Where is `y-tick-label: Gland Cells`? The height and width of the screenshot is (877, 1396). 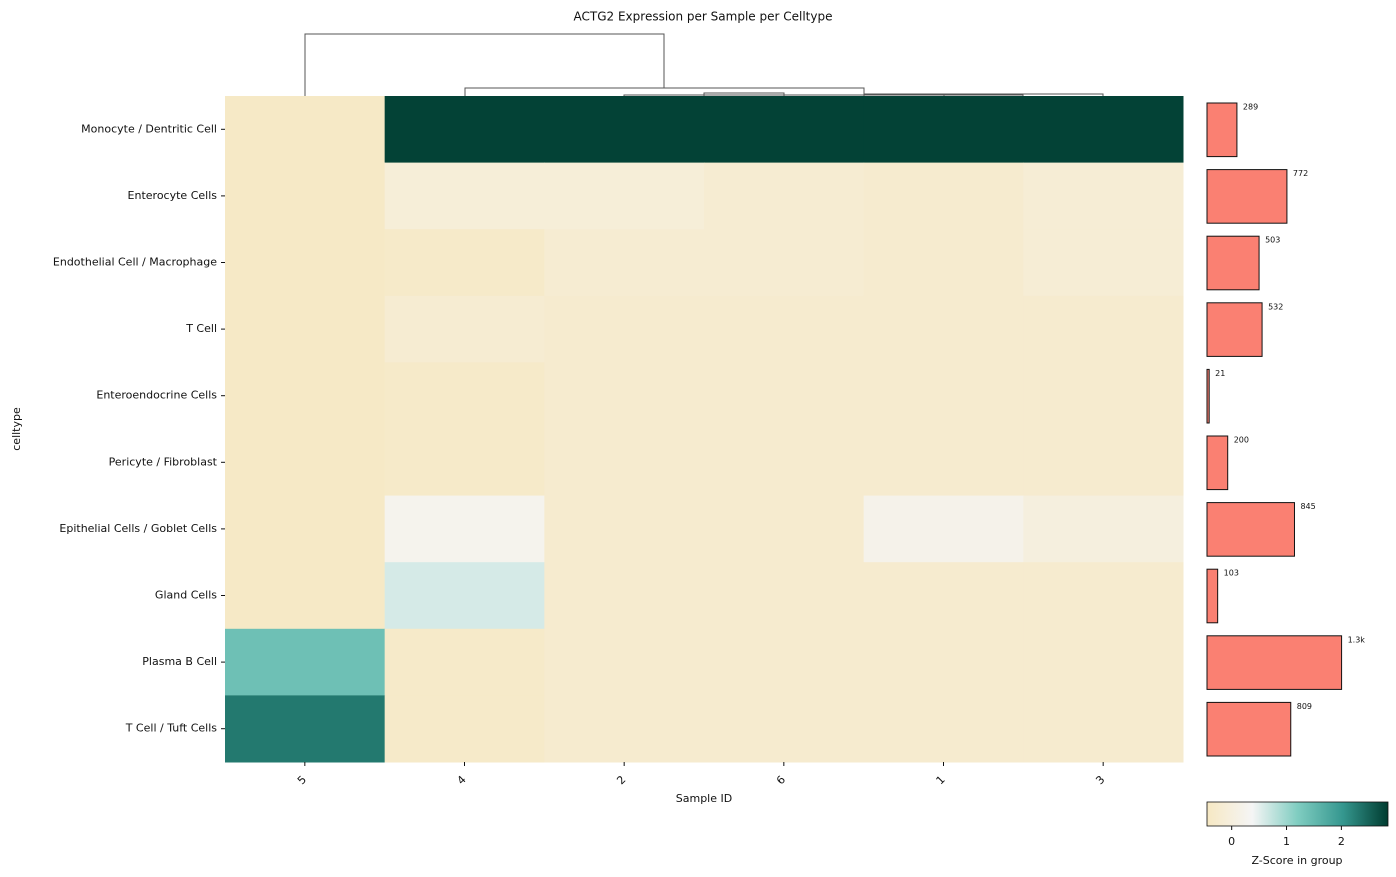 y-tick-label: Gland Cells is located at coordinates (186, 595).